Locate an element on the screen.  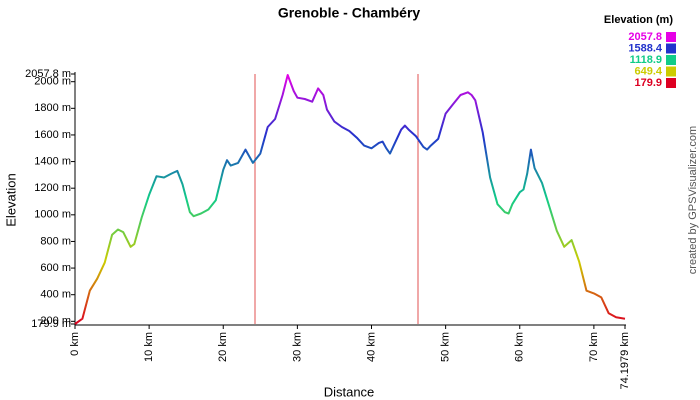
x-tick-label: 74.1979 km is located at coordinates (625, 360).